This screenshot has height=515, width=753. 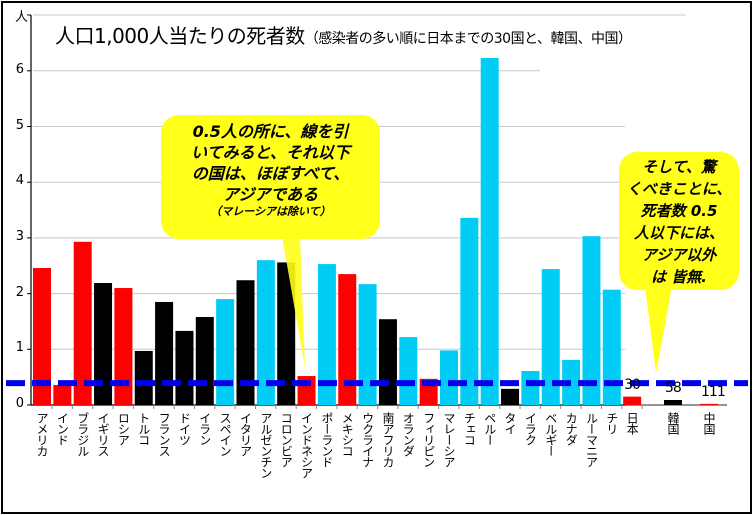 I want to click on data-label: 111, so click(x=713, y=391).